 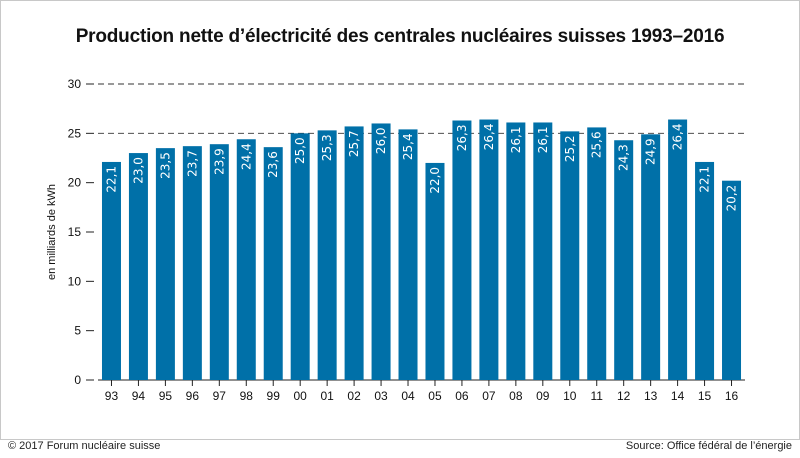 What do you see at coordinates (435, 396) in the screenshot?
I see `x-tick-label: 05` at bounding box center [435, 396].